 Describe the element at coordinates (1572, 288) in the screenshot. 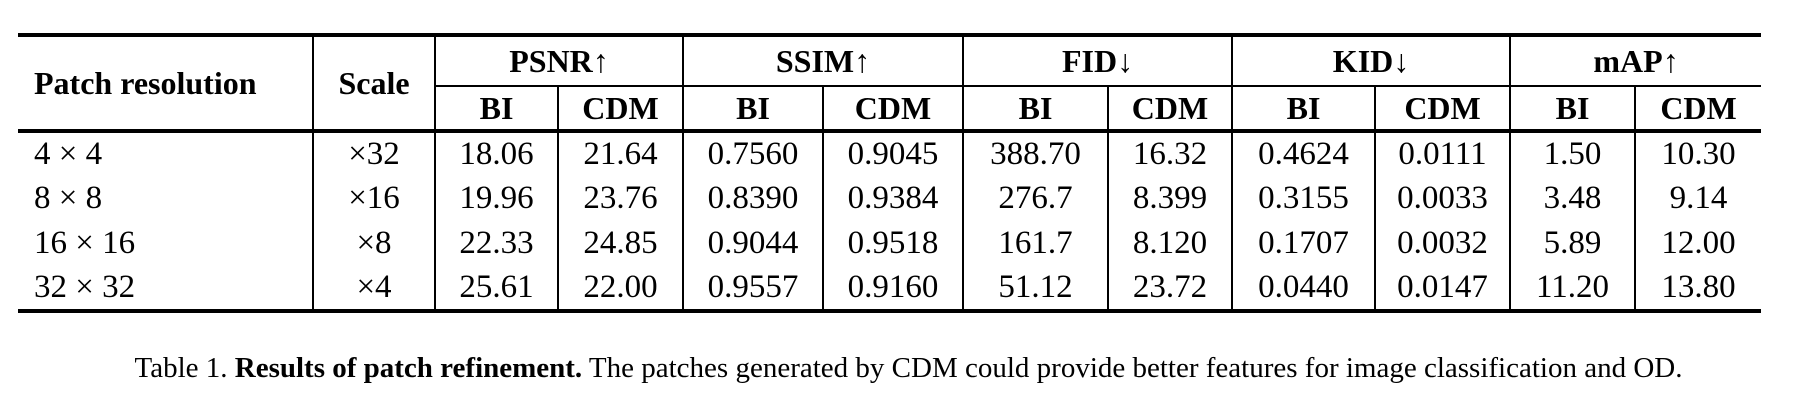

I see `value-cell: 11.20` at that location.